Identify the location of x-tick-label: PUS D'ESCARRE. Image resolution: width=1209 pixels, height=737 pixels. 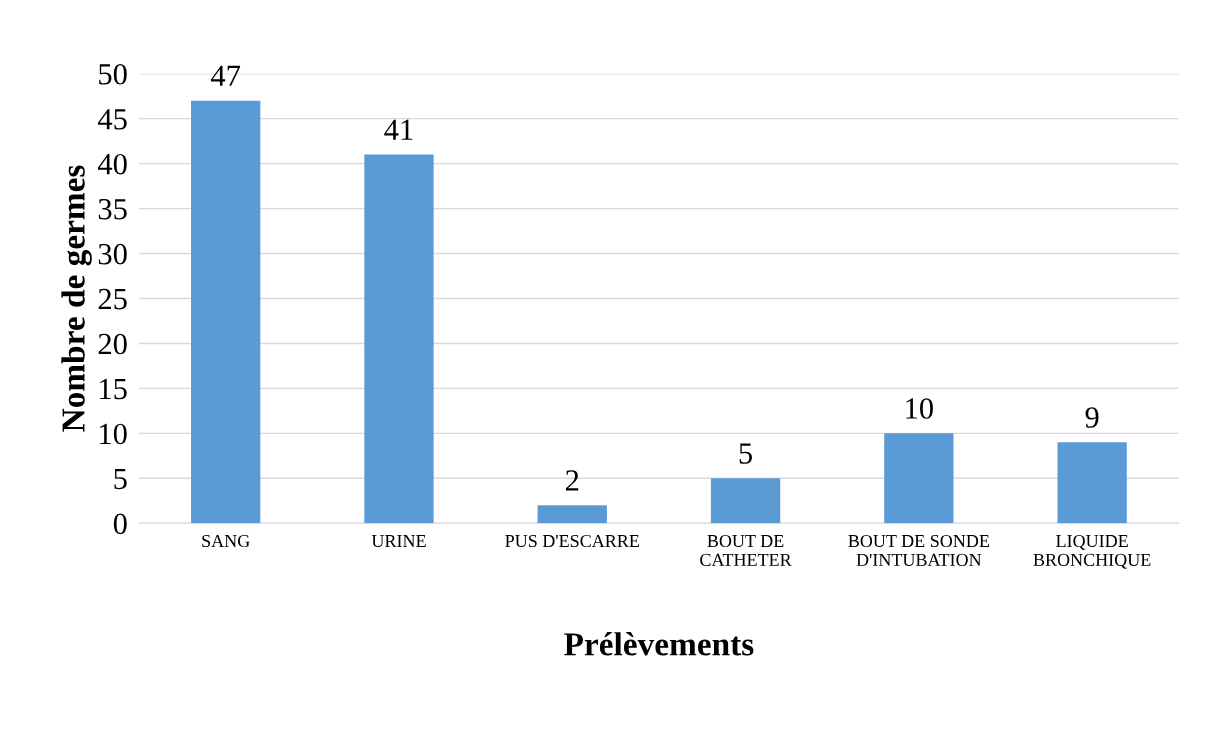
(572, 541).